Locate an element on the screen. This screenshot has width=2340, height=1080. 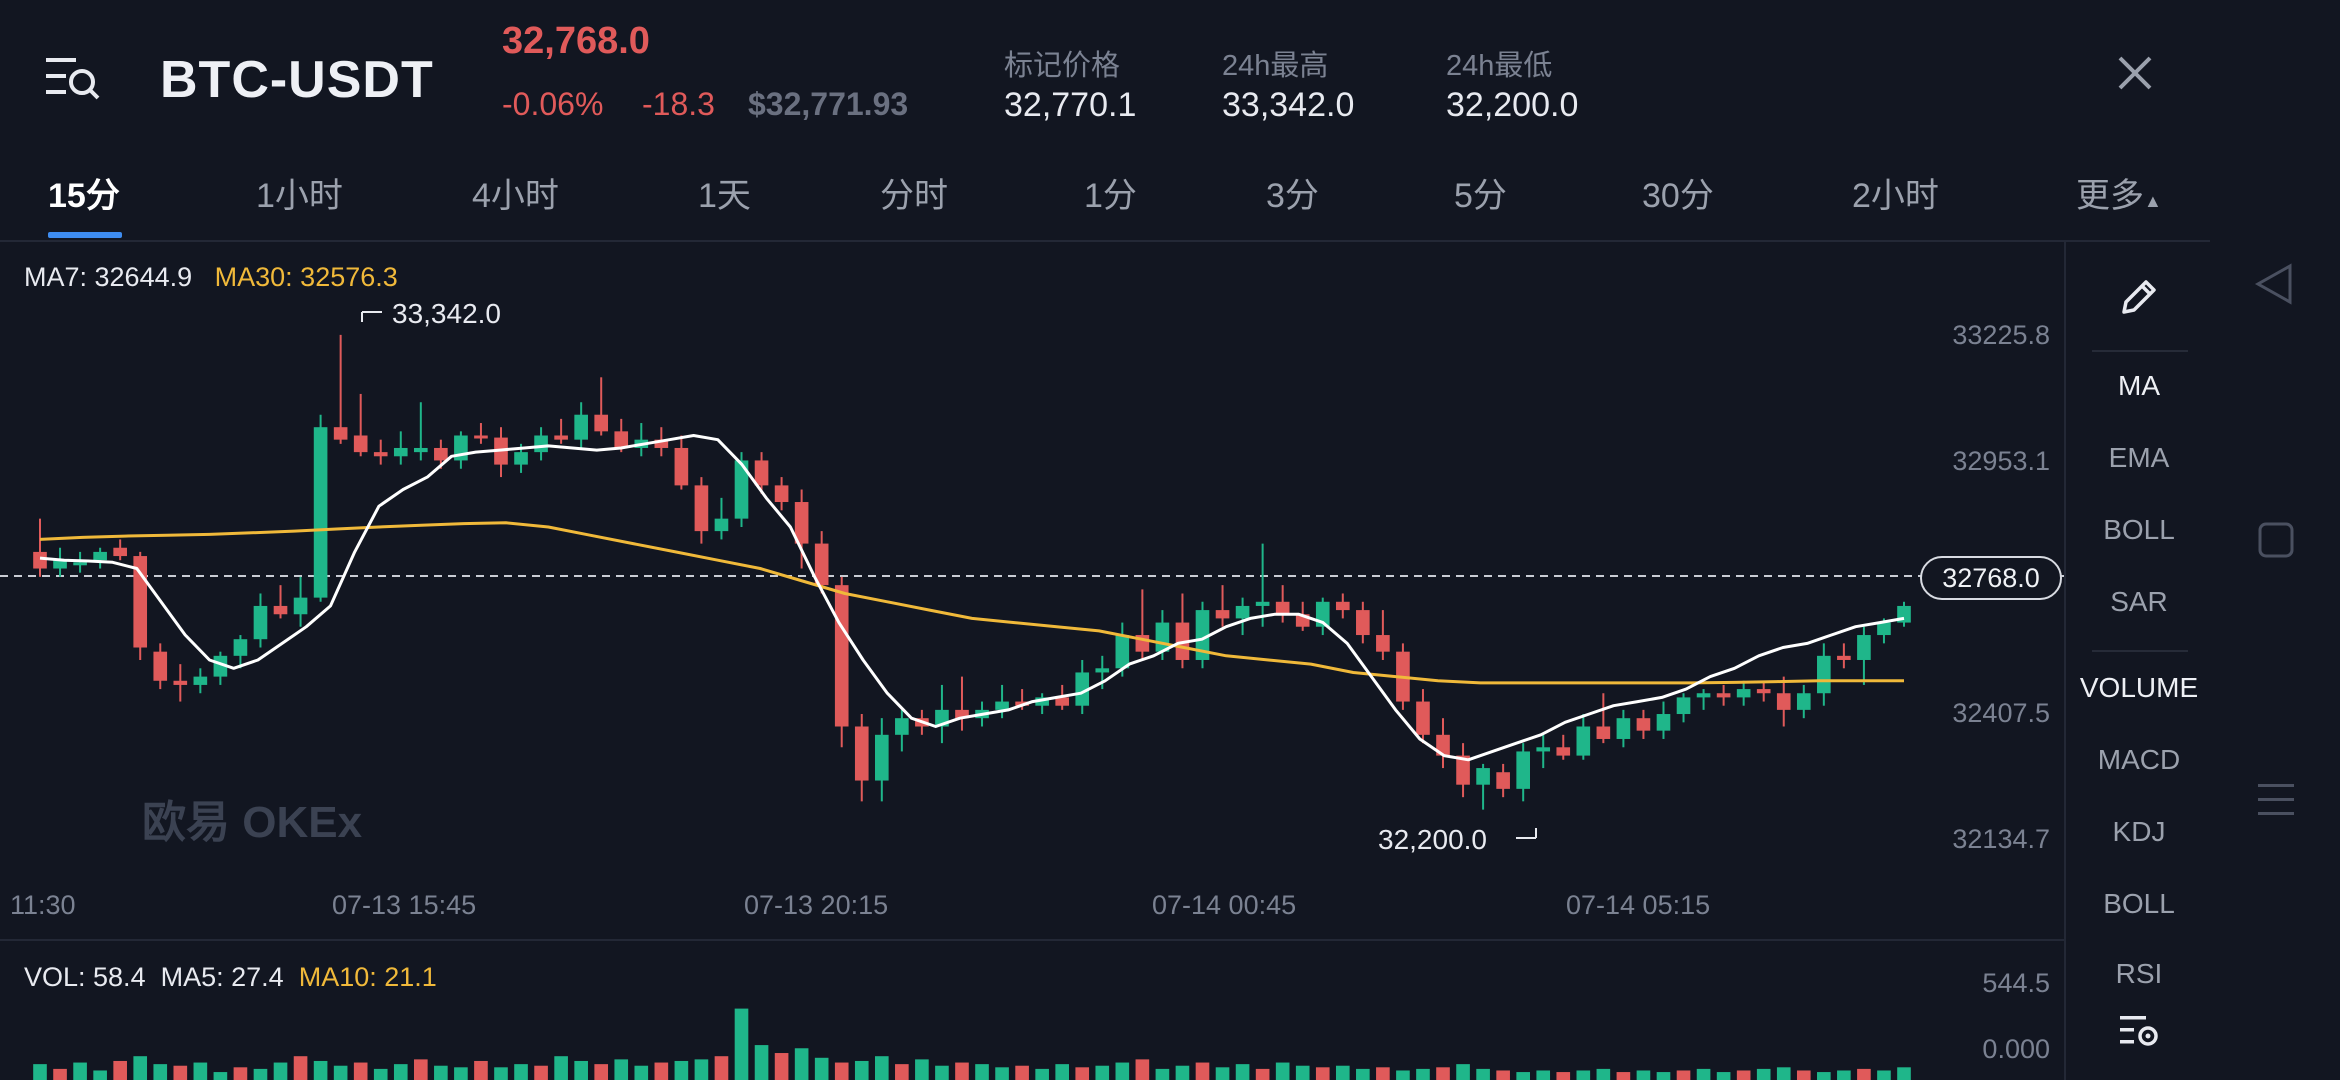
indicator-boll: BOLL is located at coordinates (2139, 529).